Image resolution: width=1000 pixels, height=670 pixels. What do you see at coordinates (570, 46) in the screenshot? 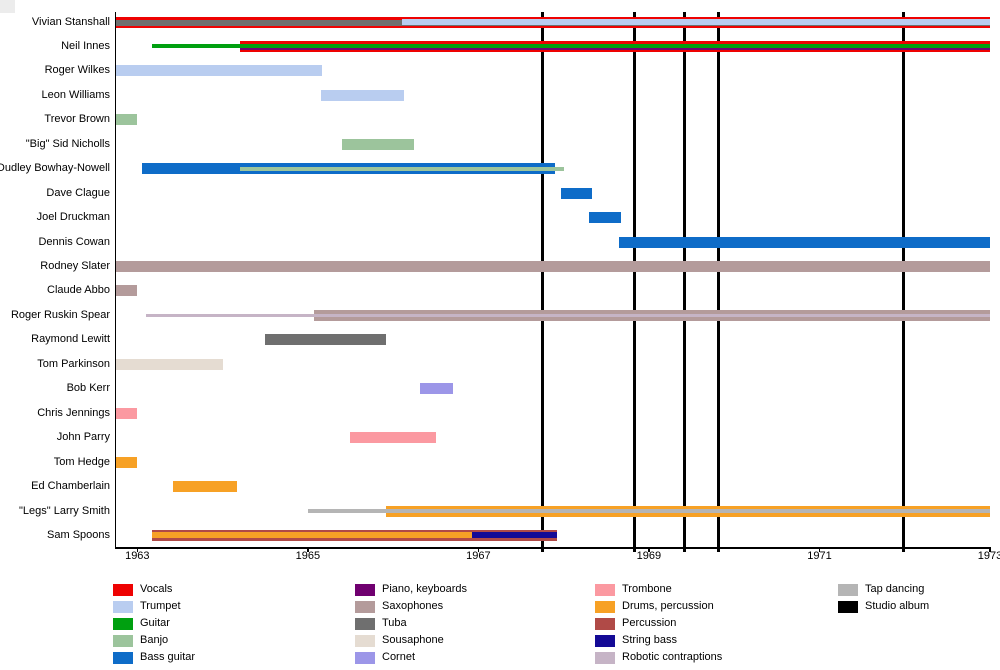
I see `bar-guitar` at bounding box center [570, 46].